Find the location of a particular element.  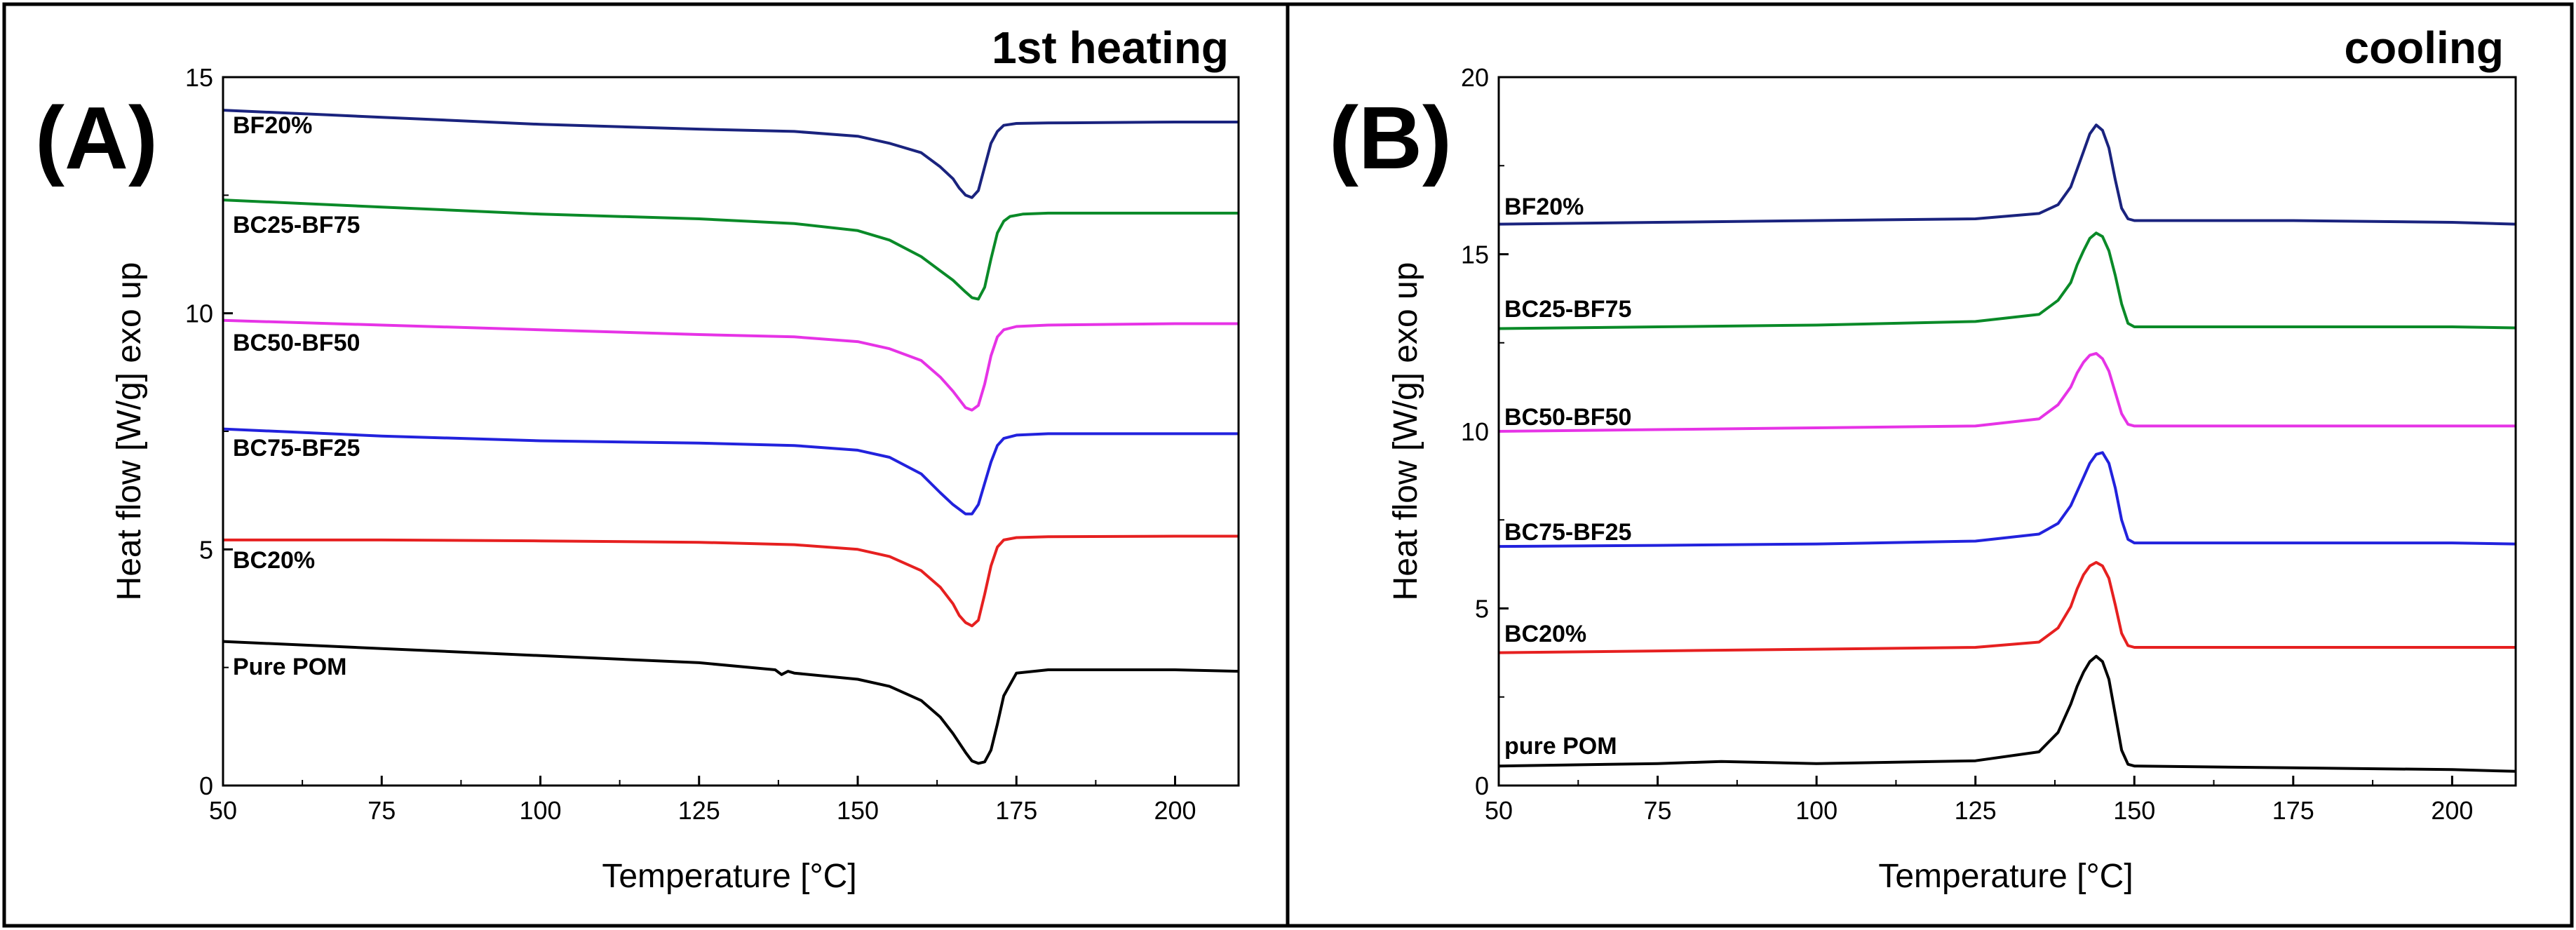

panel-b-title: cooling is located at coordinates (2424, 47).